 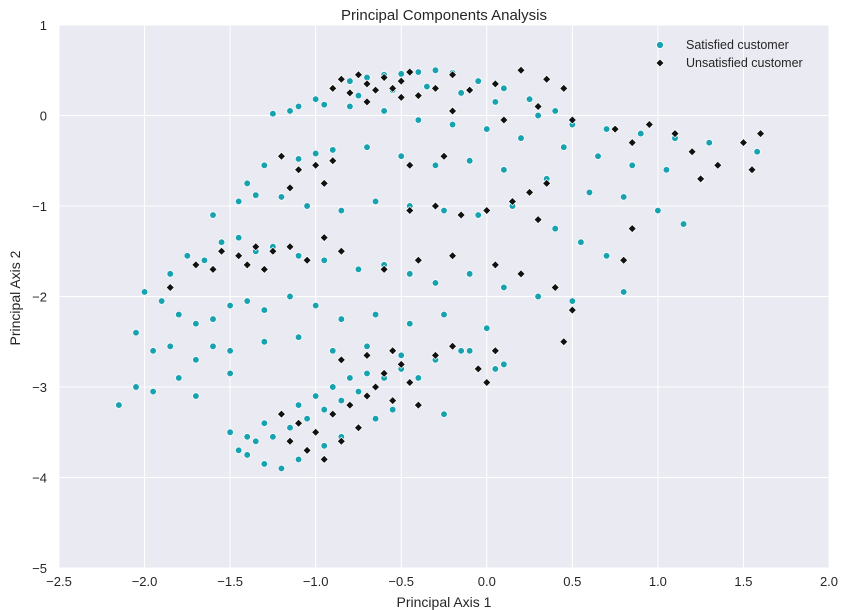 I want to click on y-tick-label: 0, so click(x=43, y=116).